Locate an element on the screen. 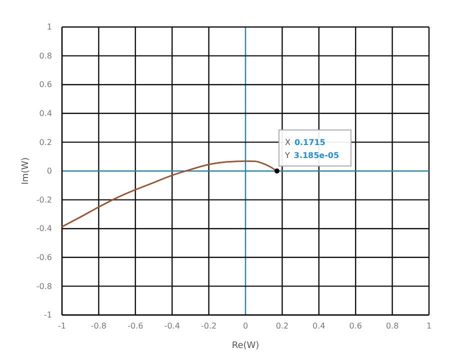  x-tick-label: 0.8 is located at coordinates (392, 326).